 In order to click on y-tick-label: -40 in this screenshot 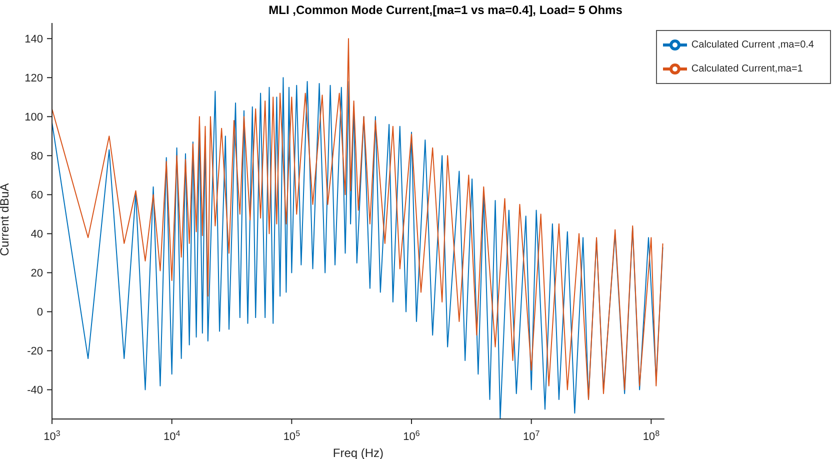, I will do `click(35, 390)`.